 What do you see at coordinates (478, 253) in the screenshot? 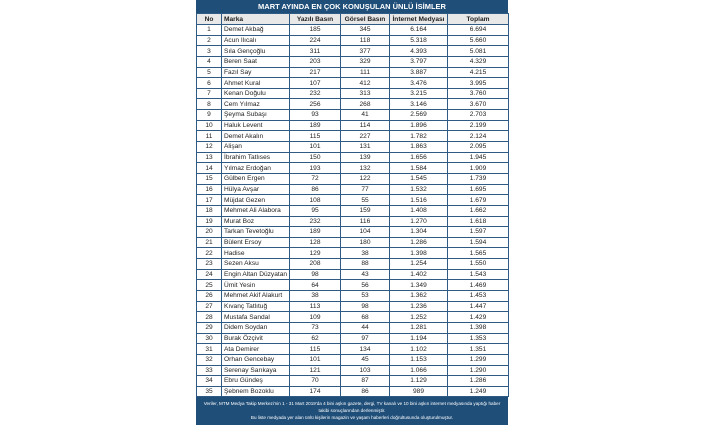
I see `cell-toplam: 1.565` at bounding box center [478, 253].